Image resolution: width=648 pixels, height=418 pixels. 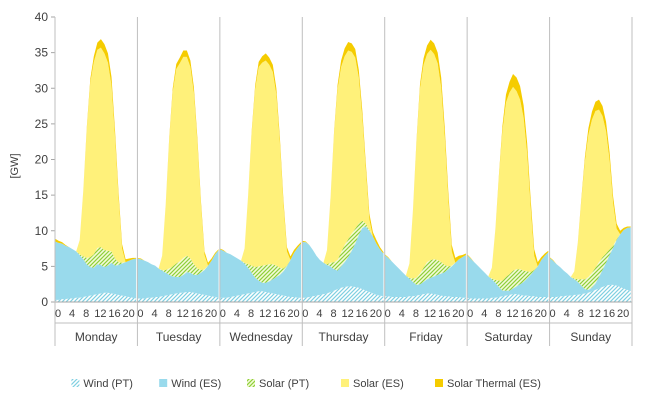 I want to click on legend-label-solar-es: Solar (ES), so click(x=378, y=384).